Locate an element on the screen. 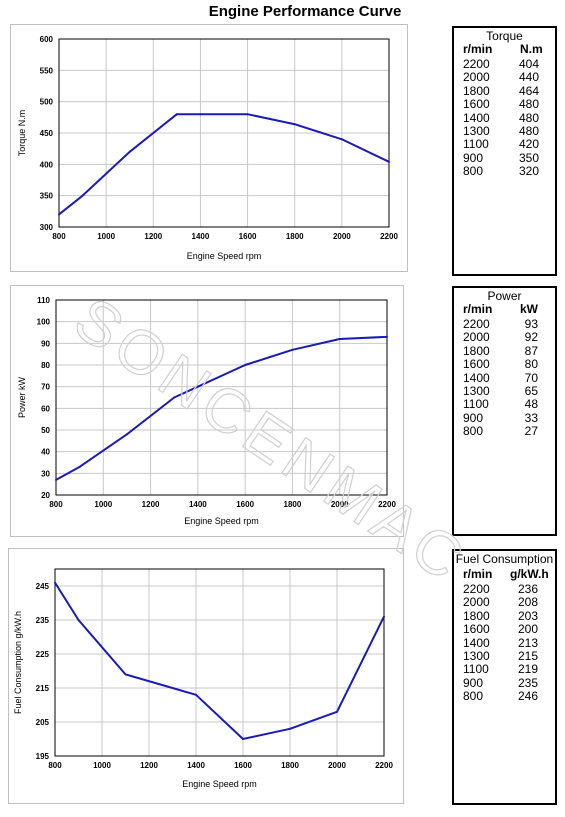 This screenshot has height=817, width=565. table-row: 2200 236 is located at coordinates (504, 589).